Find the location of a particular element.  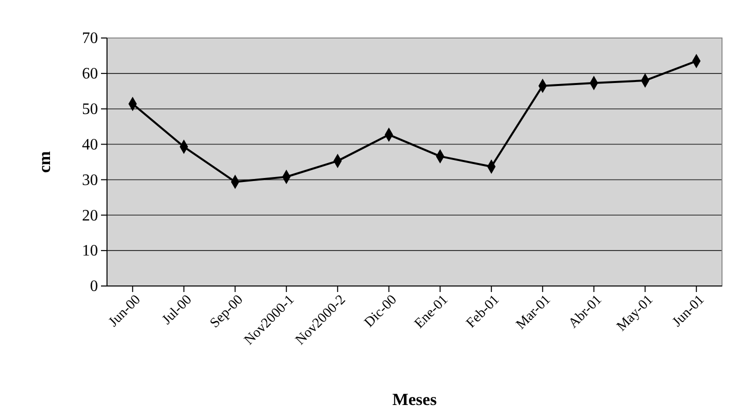

y-tick-label: 30 is located at coordinates (90, 180).